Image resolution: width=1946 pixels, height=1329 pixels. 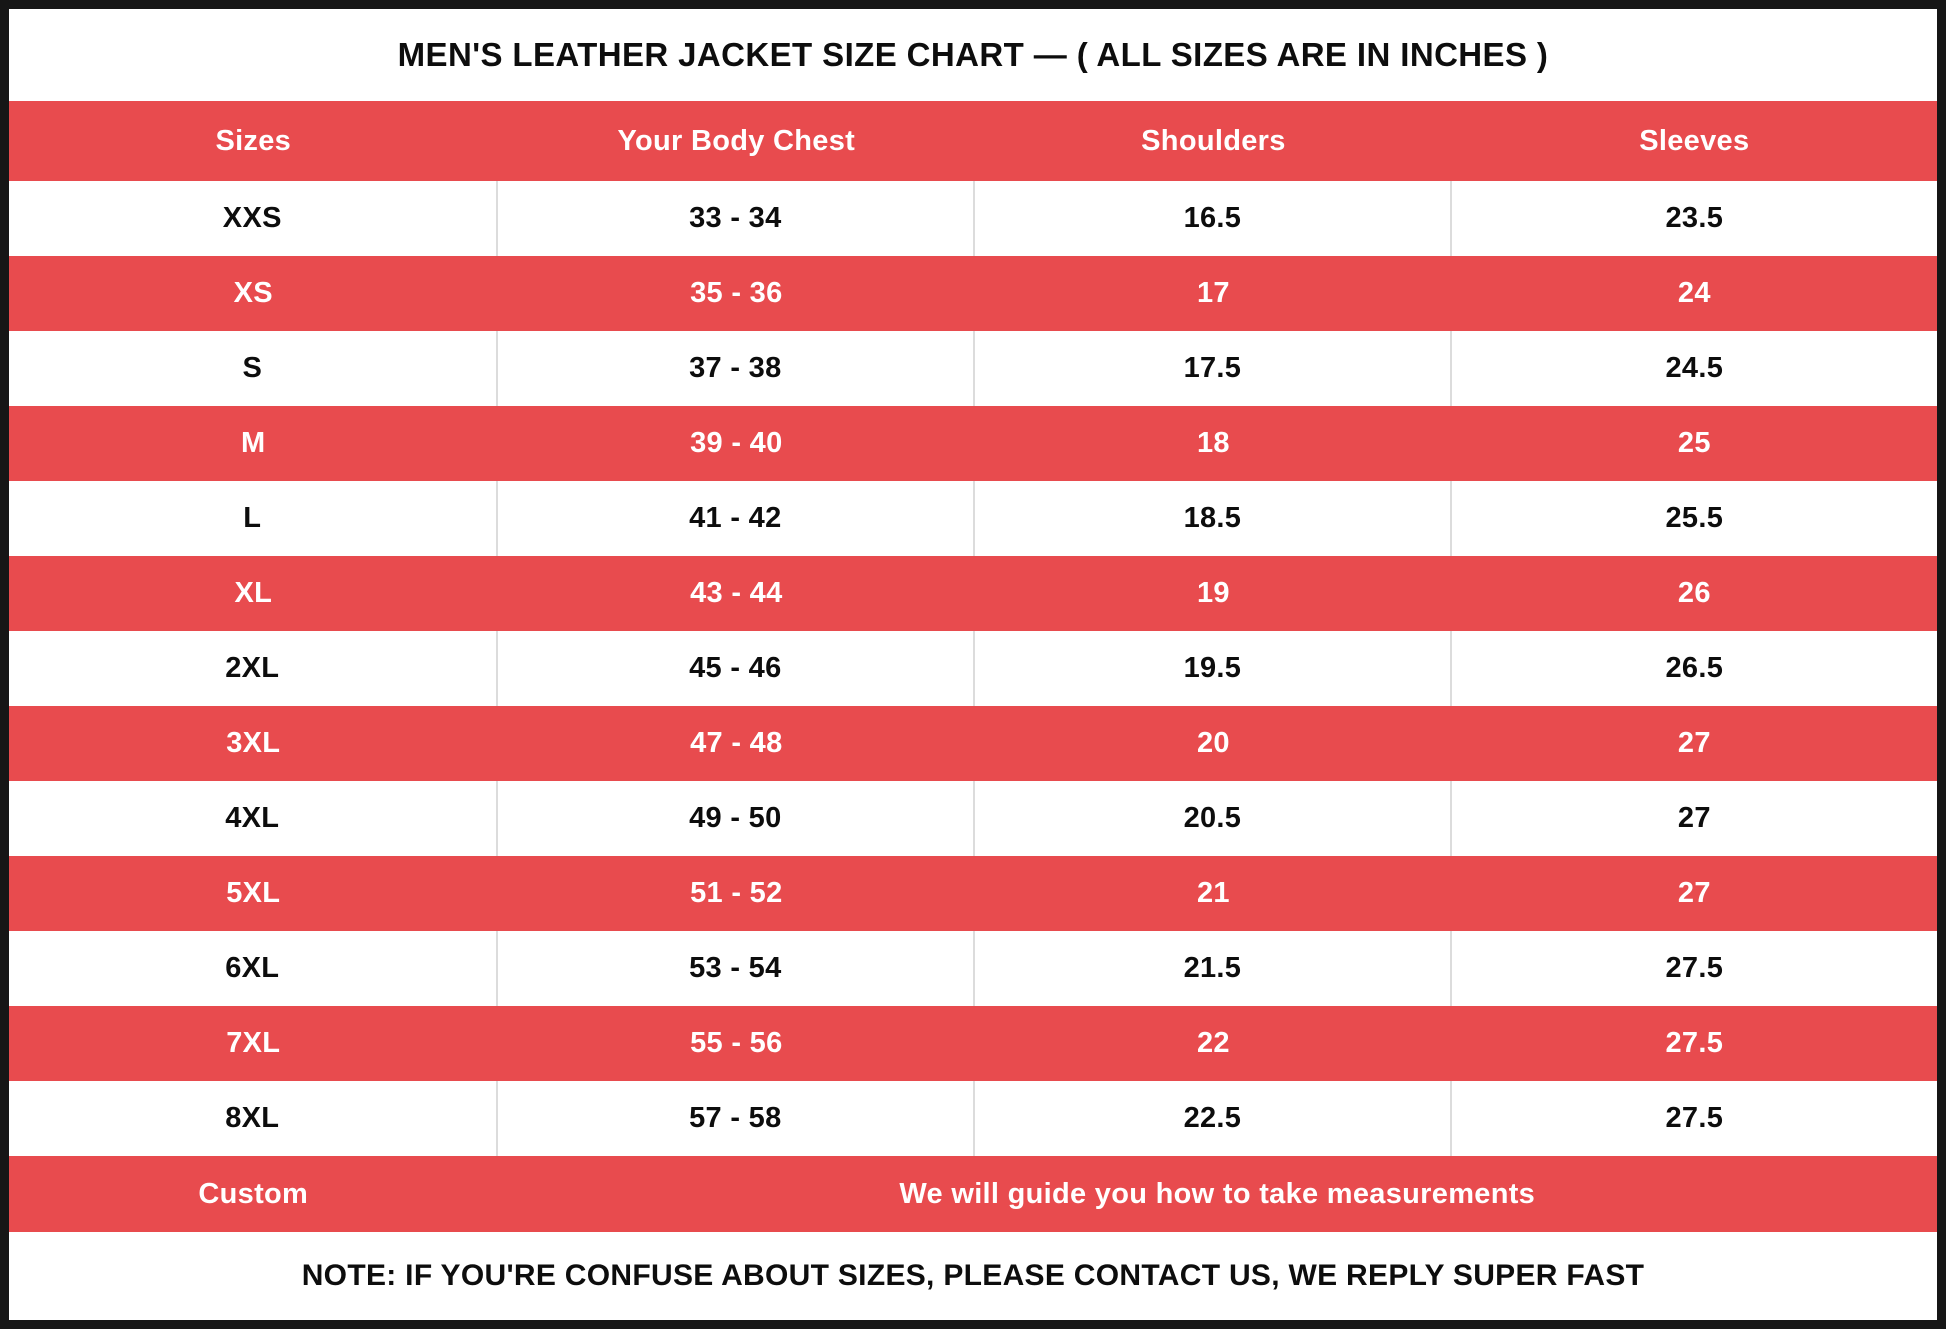 I want to click on column-header-sleeves: Sleeves, so click(x=1694, y=140).